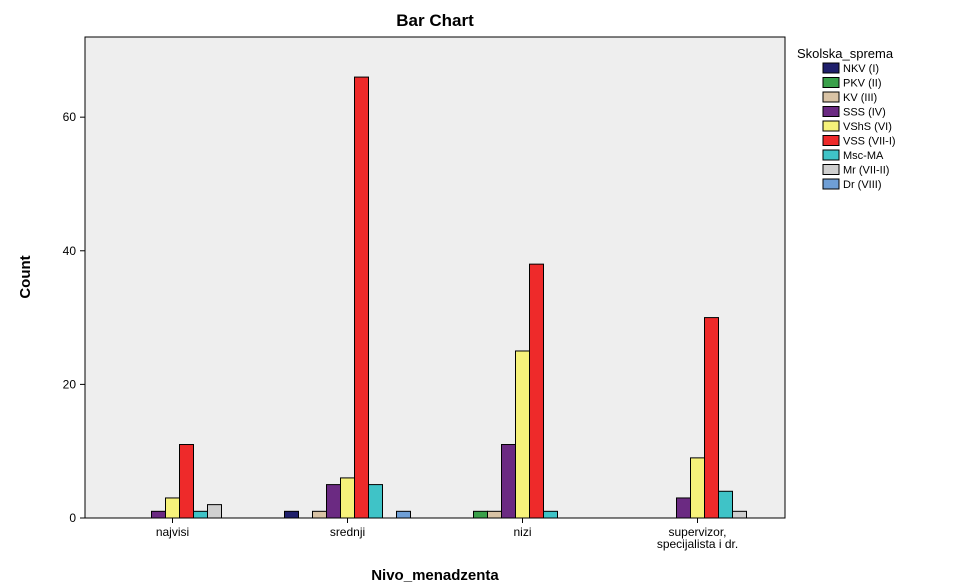 The height and width of the screenshot is (586, 963). Describe the element at coordinates (862, 84) in the screenshot. I see `legend-item-label: PKV (II)` at that location.